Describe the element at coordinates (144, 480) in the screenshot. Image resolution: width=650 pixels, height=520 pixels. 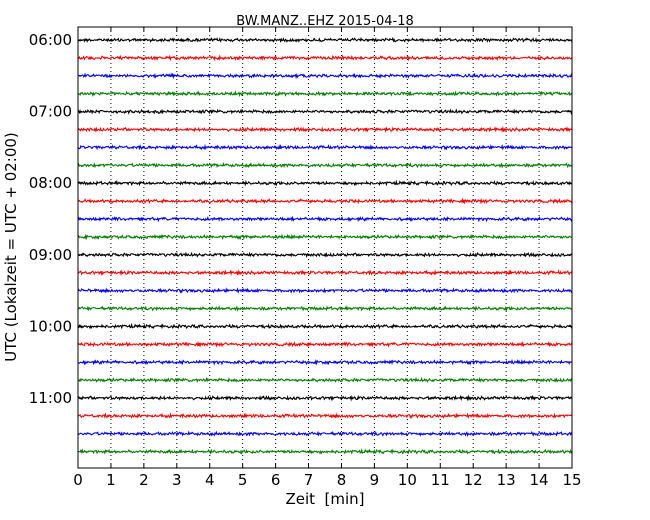
I see `x-tick-label: 2` at that location.